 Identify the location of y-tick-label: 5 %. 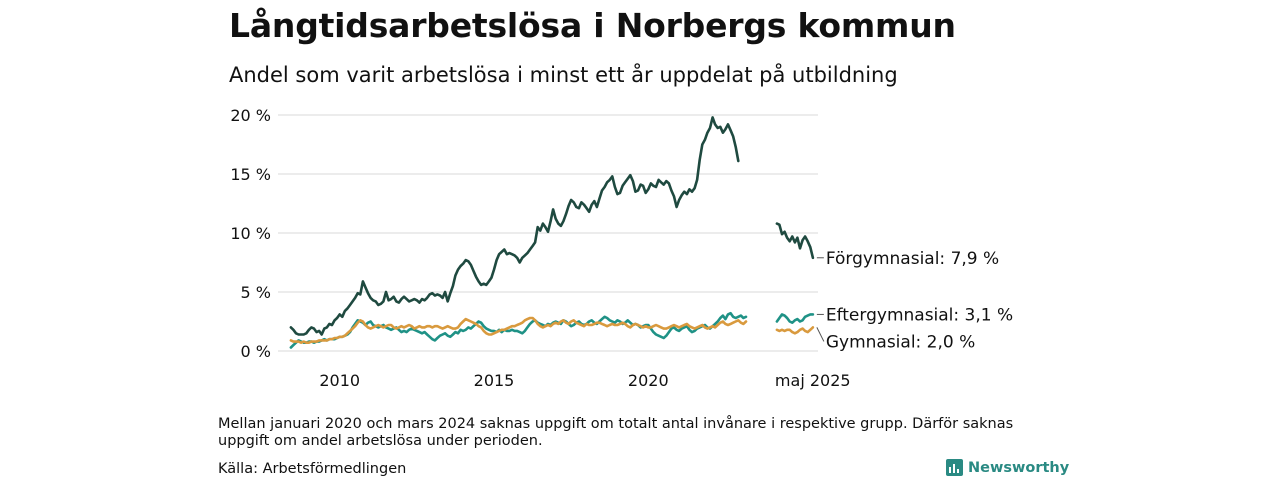
(256, 292).